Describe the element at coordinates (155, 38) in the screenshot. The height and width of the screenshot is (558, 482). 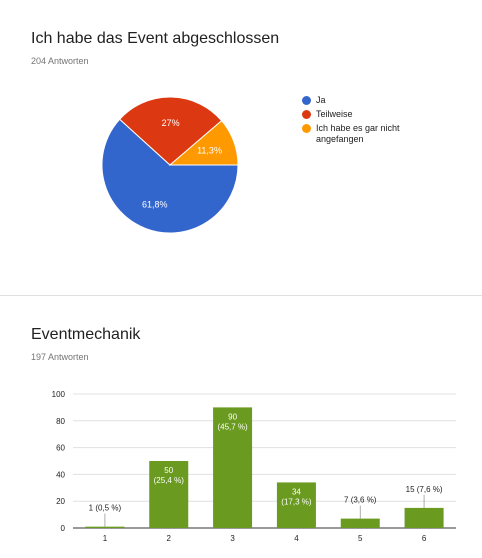
I see `question-title: Ich habe das Event abgeschlossen` at that location.